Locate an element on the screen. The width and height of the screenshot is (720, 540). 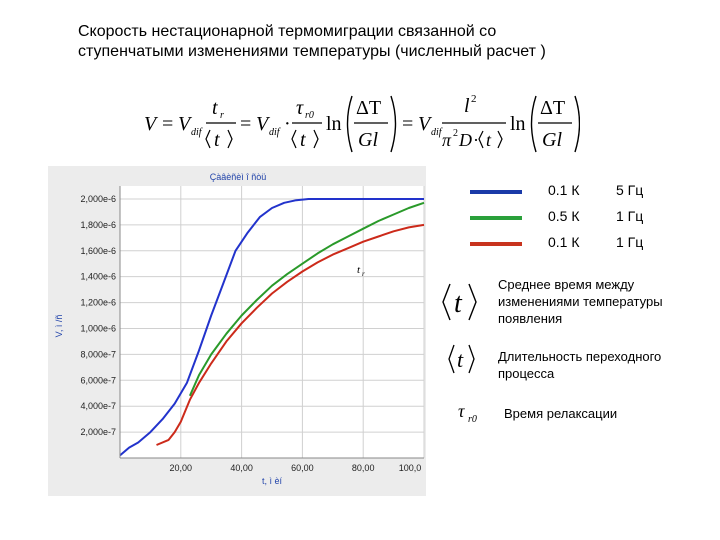
formula-tr-sub: r is located at coordinates (222, 115).